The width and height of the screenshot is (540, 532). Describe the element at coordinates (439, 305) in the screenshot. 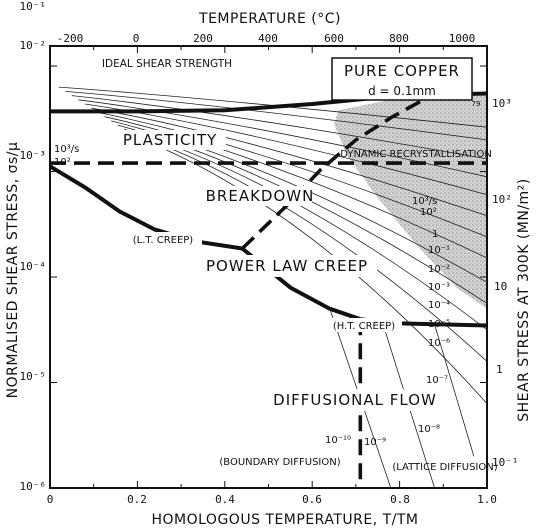

I see `strain-rate-label: 10⁻⁴` at that location.